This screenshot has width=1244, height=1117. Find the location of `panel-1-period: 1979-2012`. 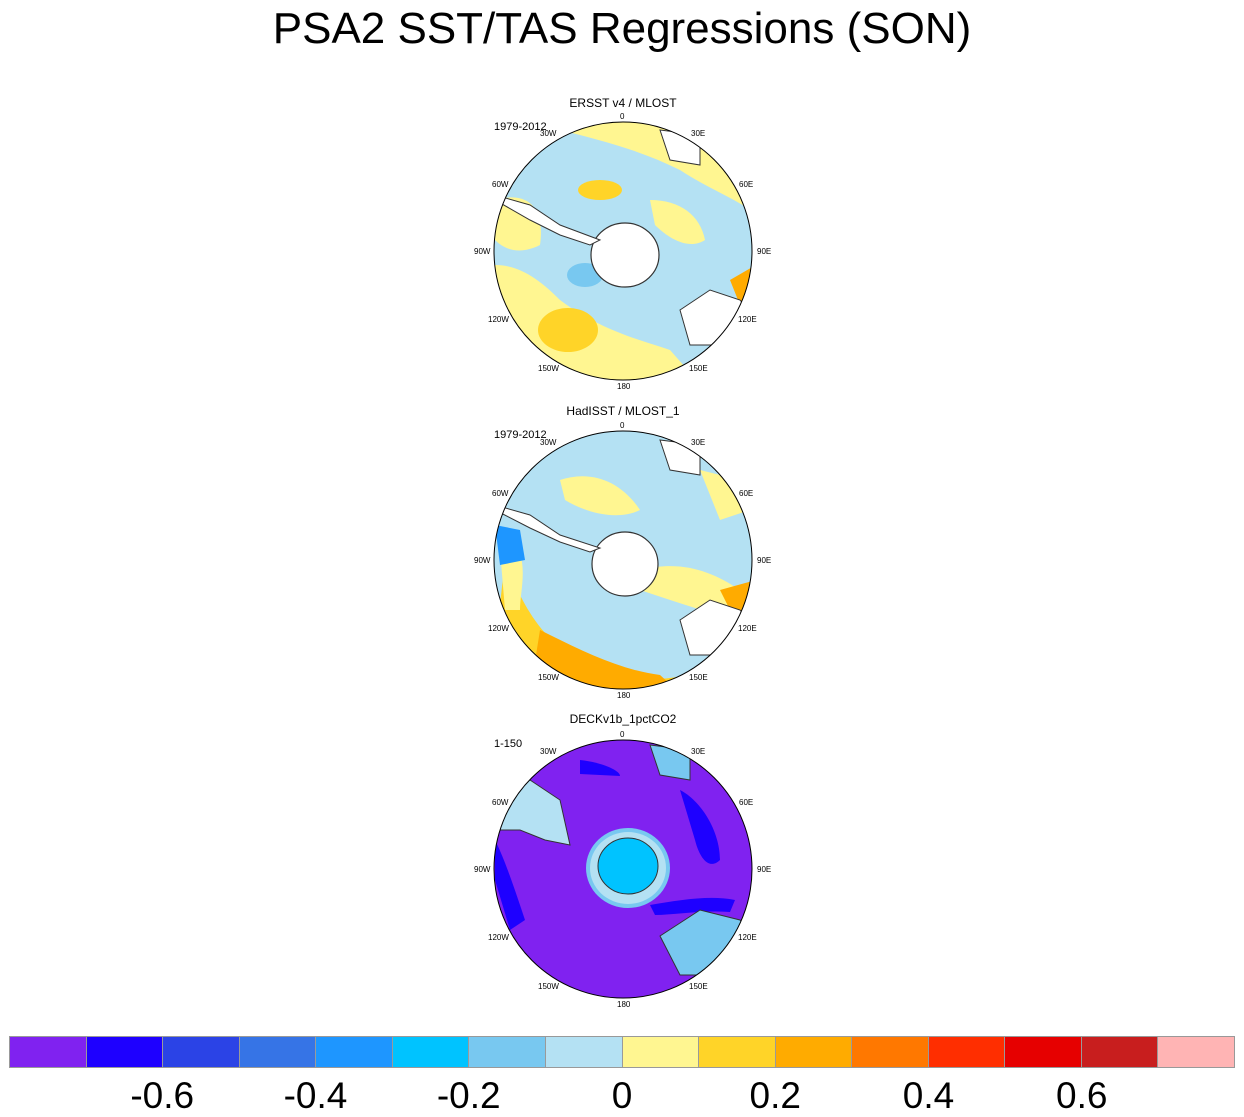

panel-1-period: 1979-2012 is located at coordinates (520, 127).